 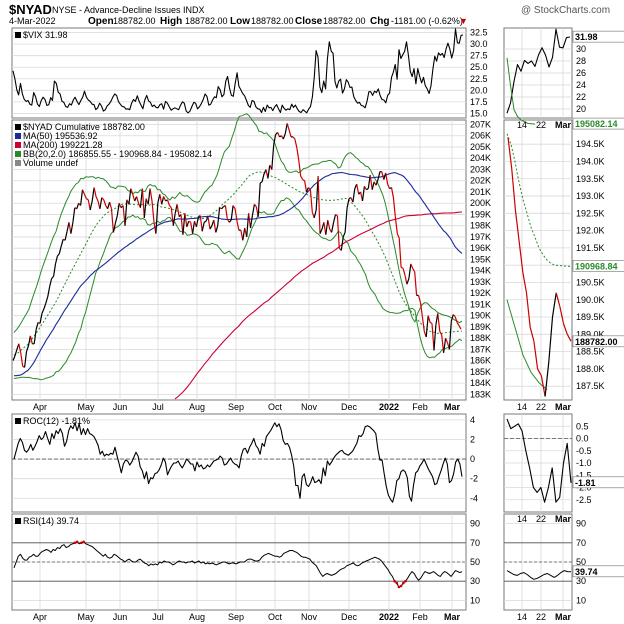 What do you see at coordinates (563, 519) in the screenshot?
I see `roc_zoom-x-tick-label: Mar` at bounding box center [563, 519].